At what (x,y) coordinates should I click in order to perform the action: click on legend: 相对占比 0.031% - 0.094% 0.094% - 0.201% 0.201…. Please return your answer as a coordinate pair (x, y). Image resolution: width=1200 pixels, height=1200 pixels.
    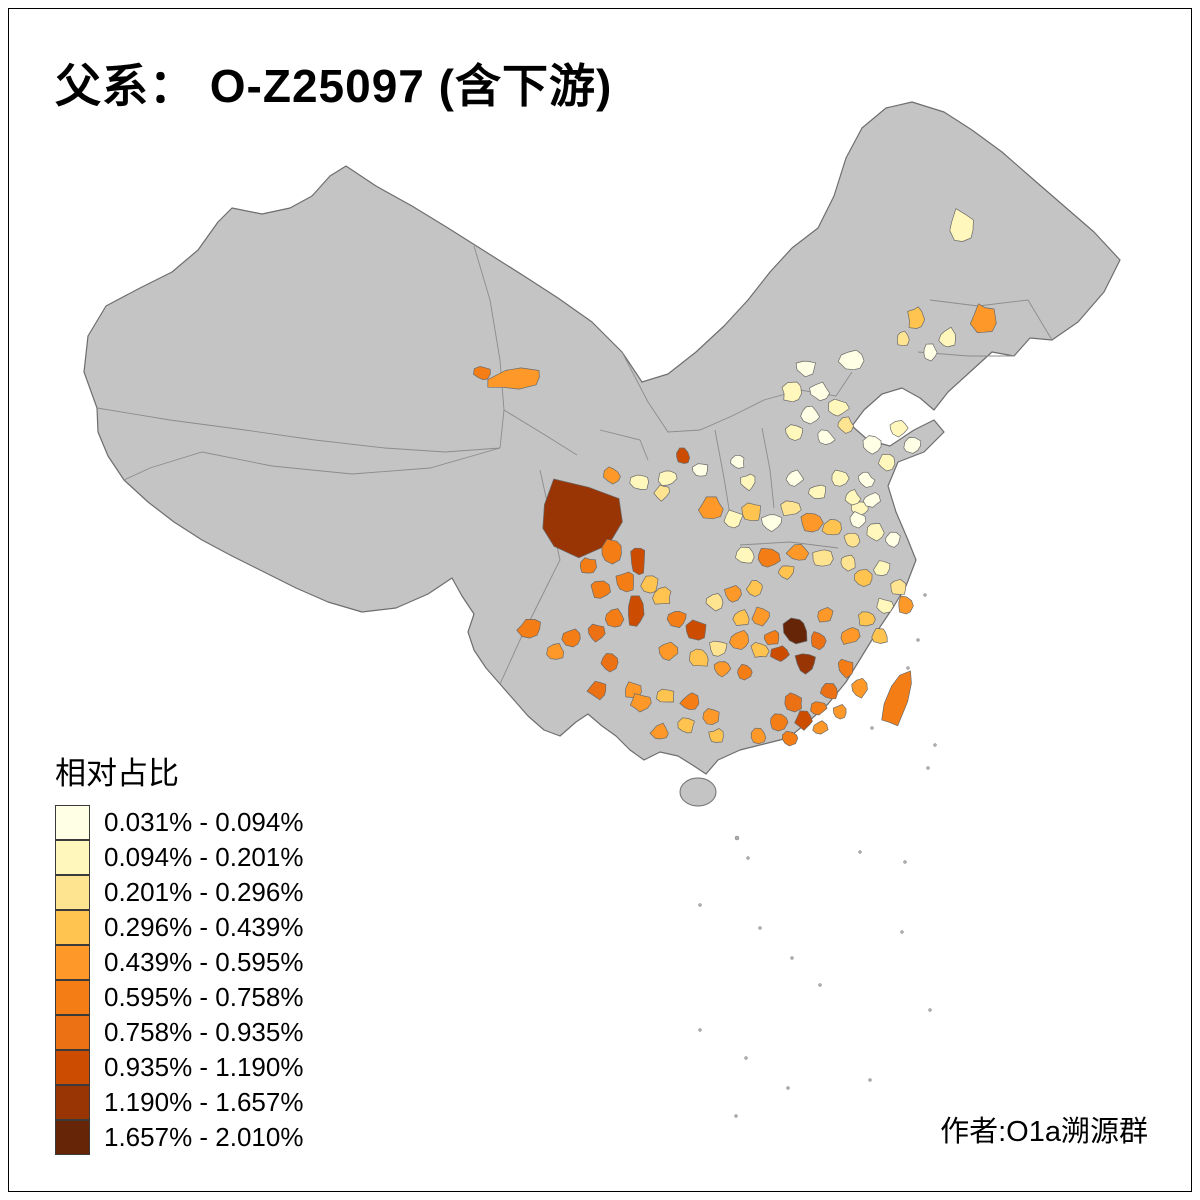
    Looking at the image, I should click on (179, 951).